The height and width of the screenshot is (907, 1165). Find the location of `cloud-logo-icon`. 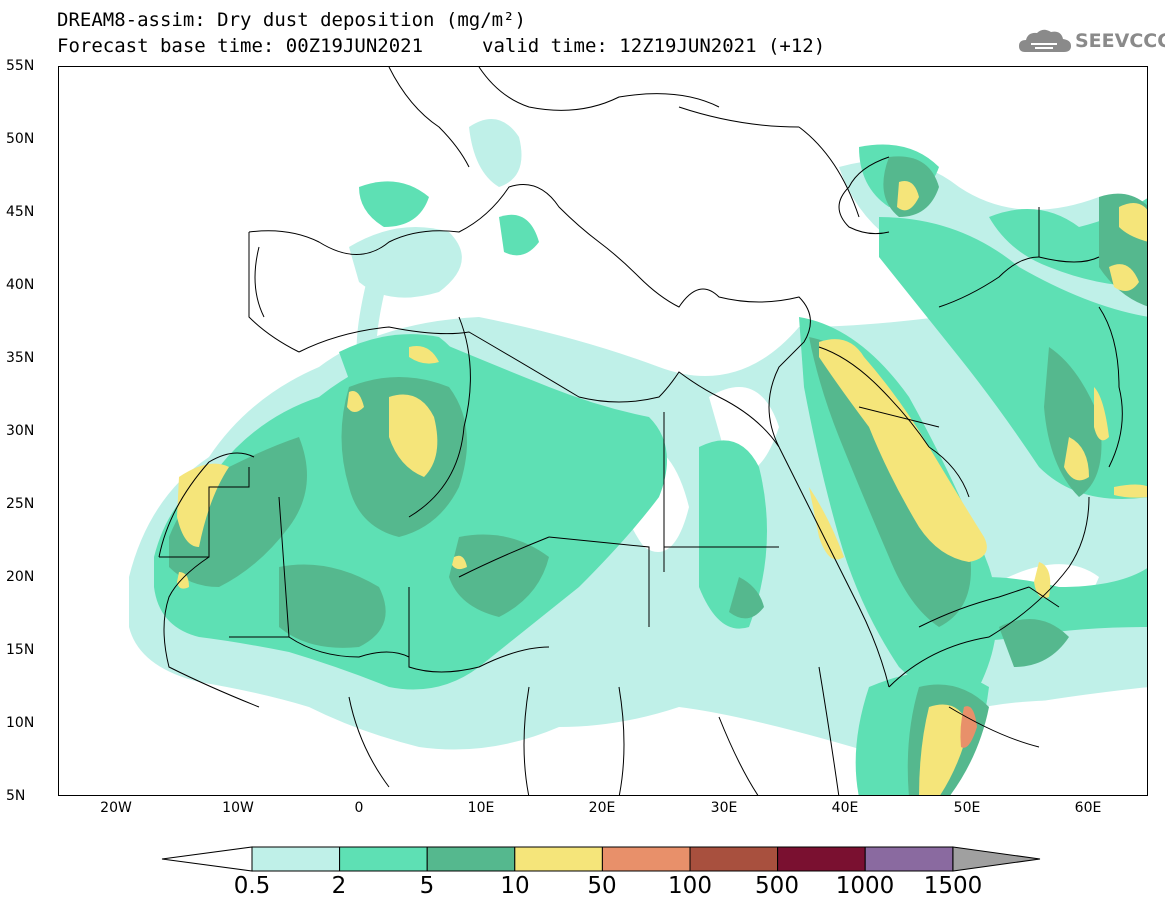

cloud-logo-icon is located at coordinates (1045, 40).